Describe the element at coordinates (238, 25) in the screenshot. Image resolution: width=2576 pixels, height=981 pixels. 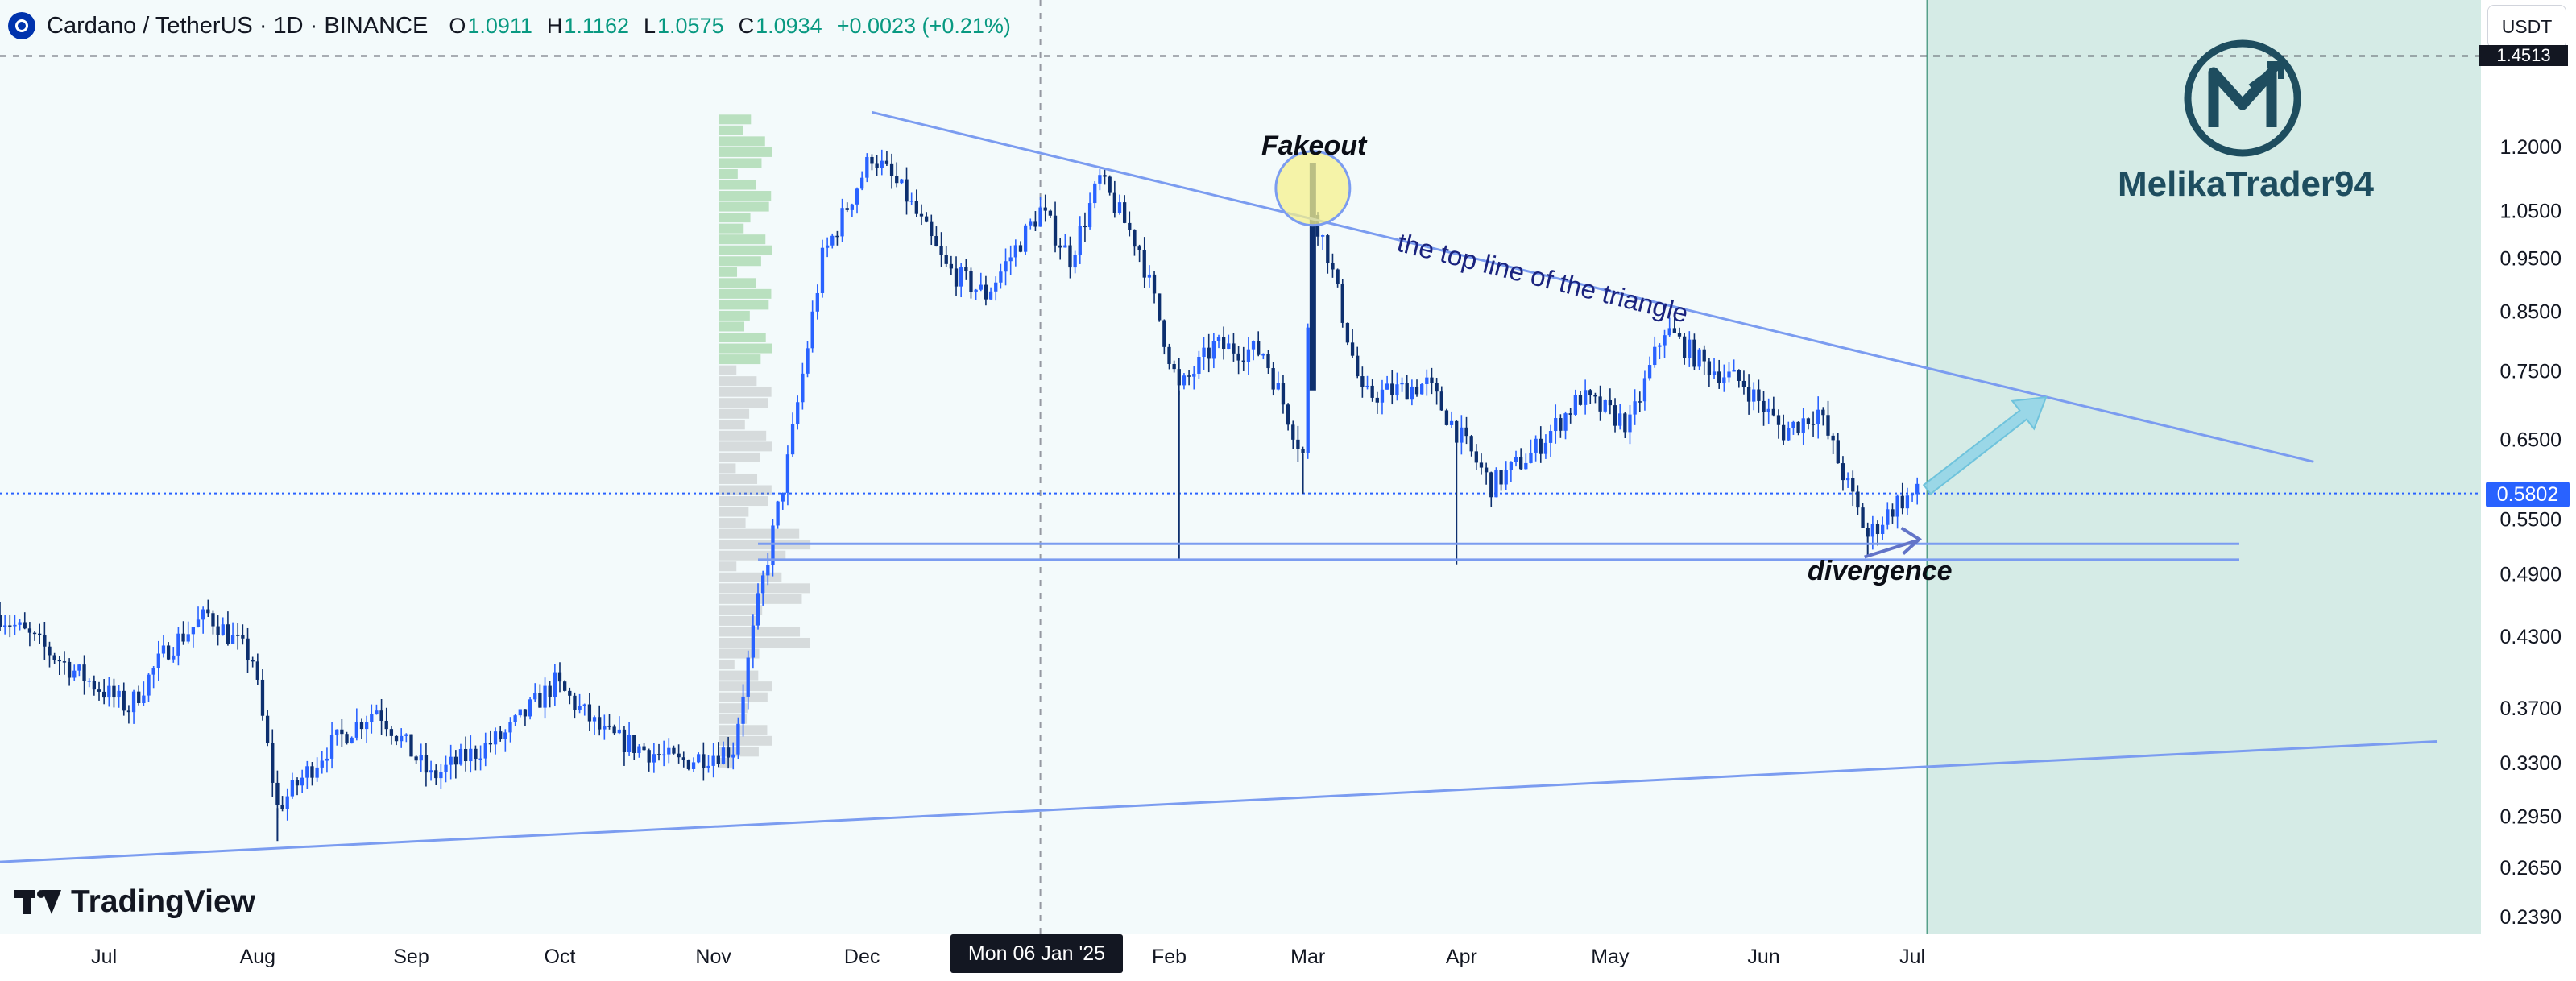
I see `symbol-title: Cardano / TetherUS · 1D · BINANCE` at that location.